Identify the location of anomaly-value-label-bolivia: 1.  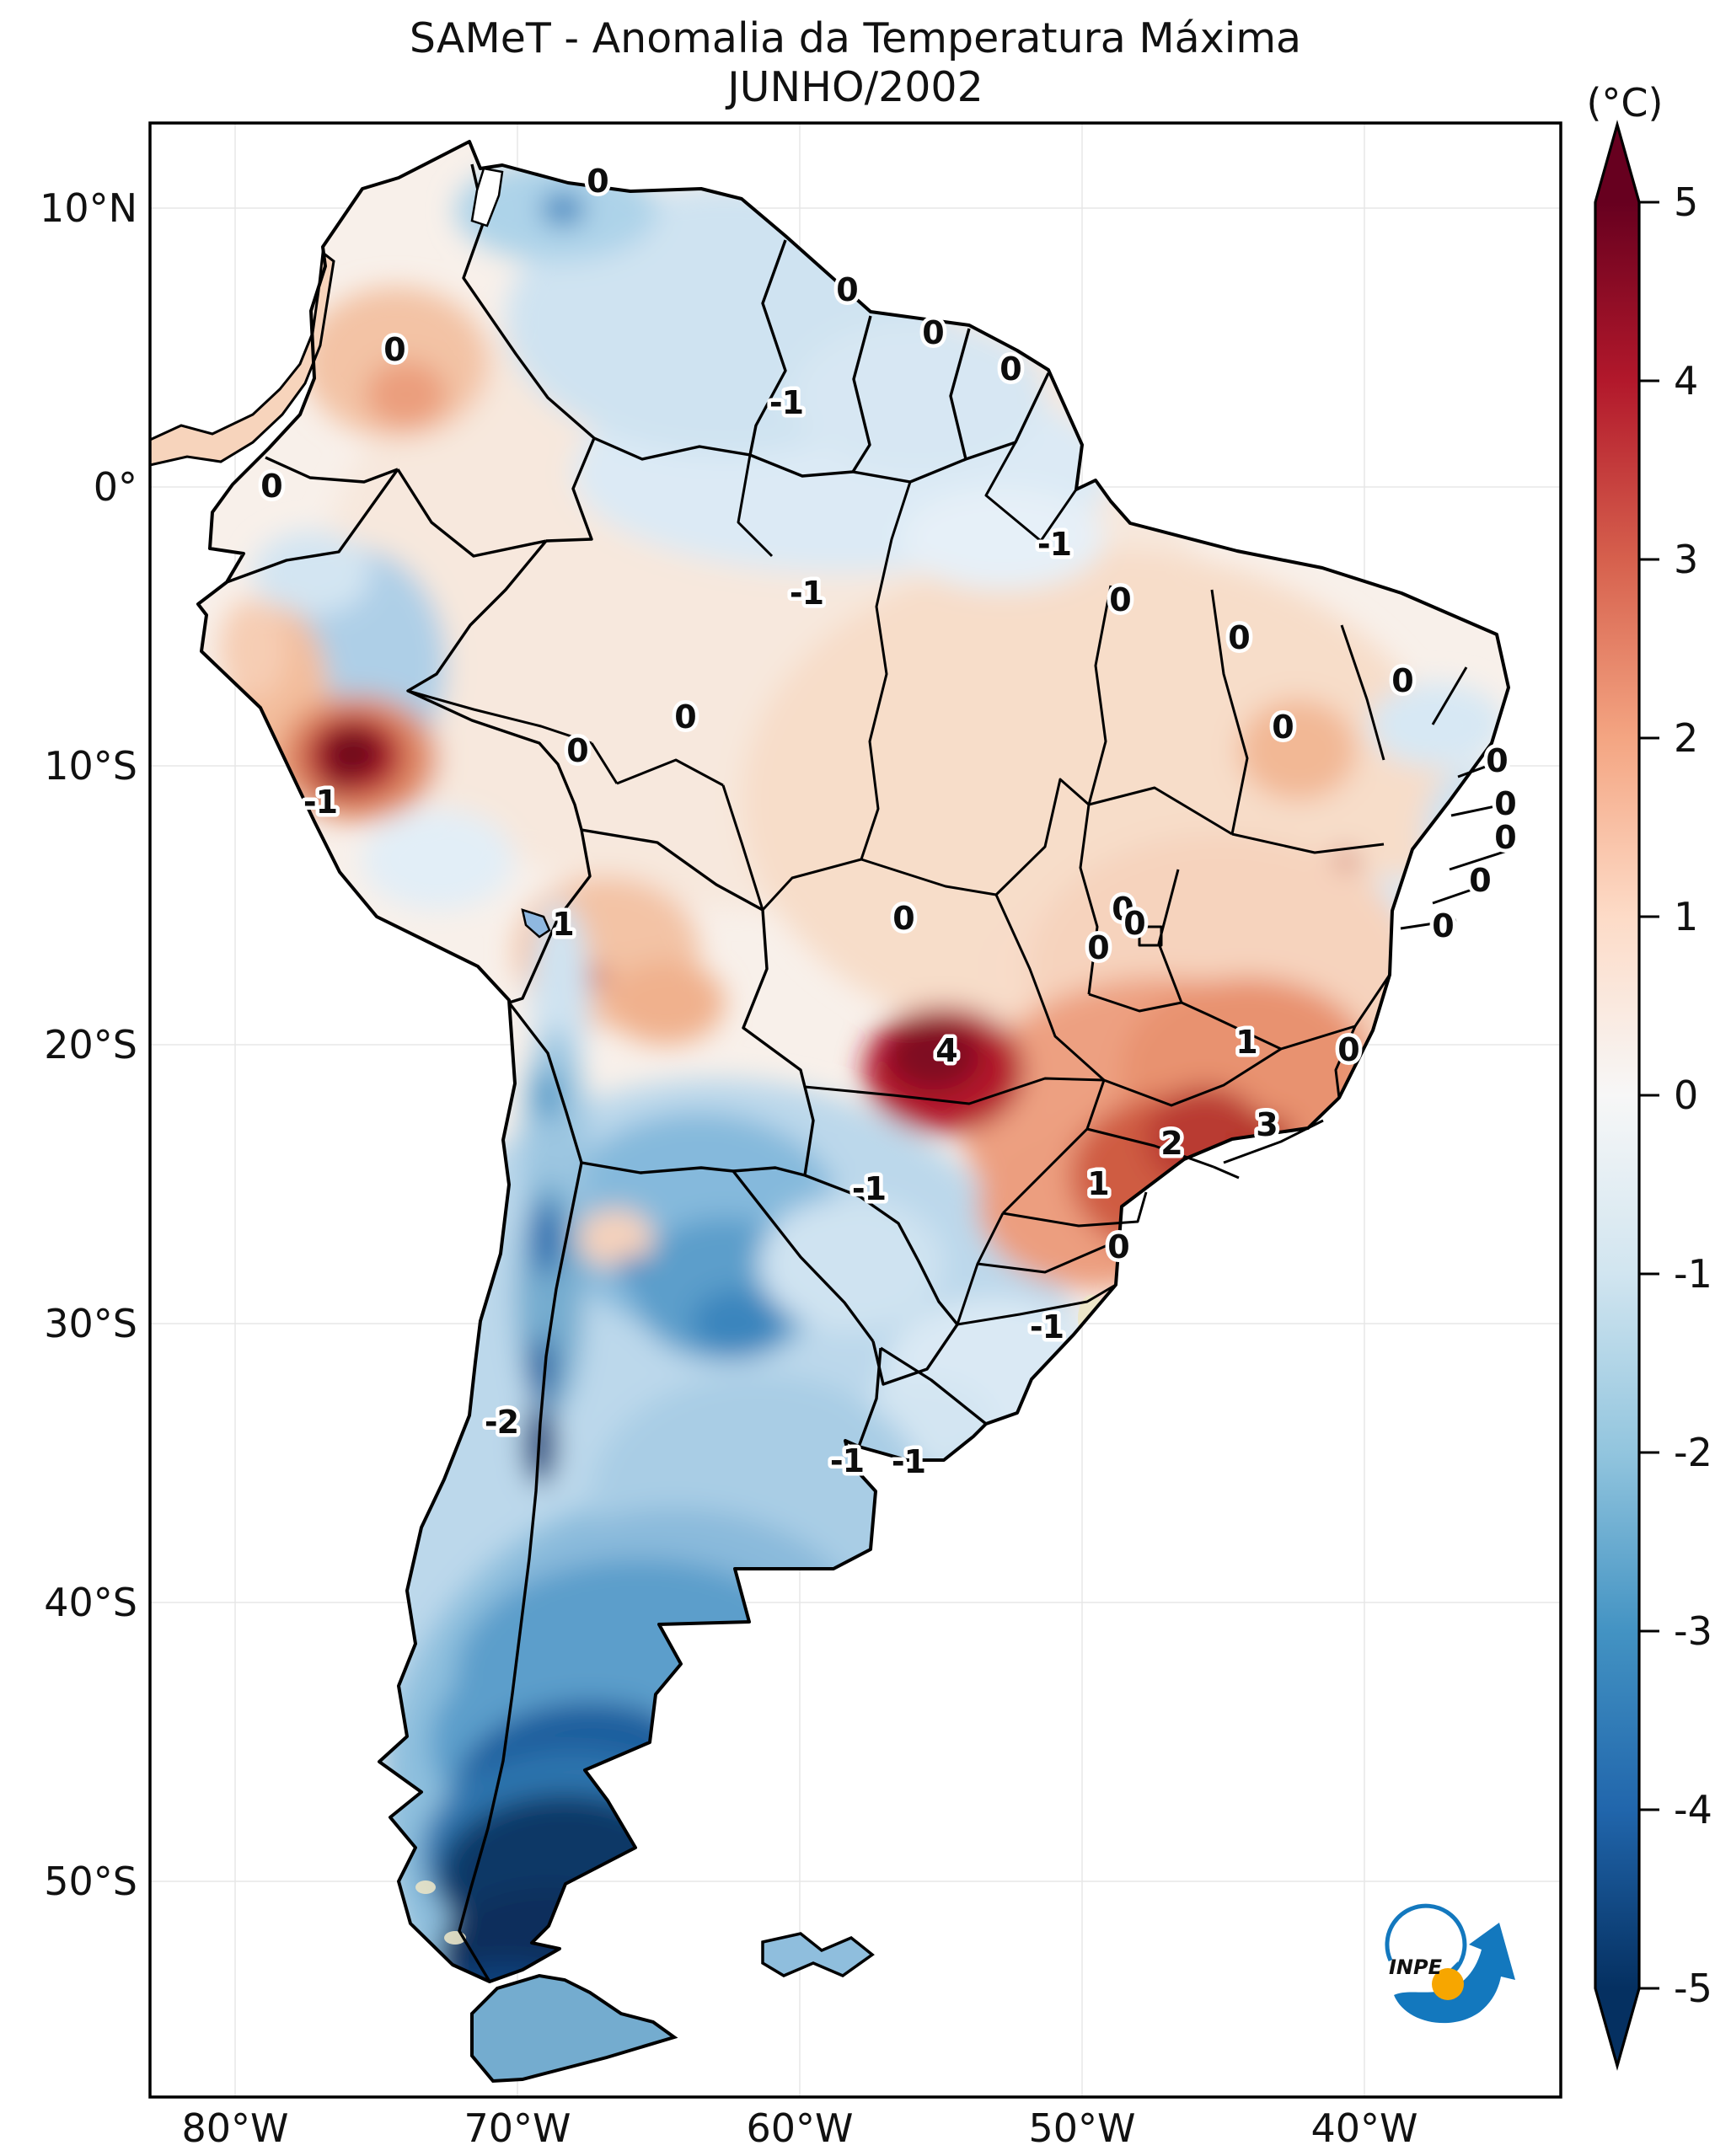
(562, 924).